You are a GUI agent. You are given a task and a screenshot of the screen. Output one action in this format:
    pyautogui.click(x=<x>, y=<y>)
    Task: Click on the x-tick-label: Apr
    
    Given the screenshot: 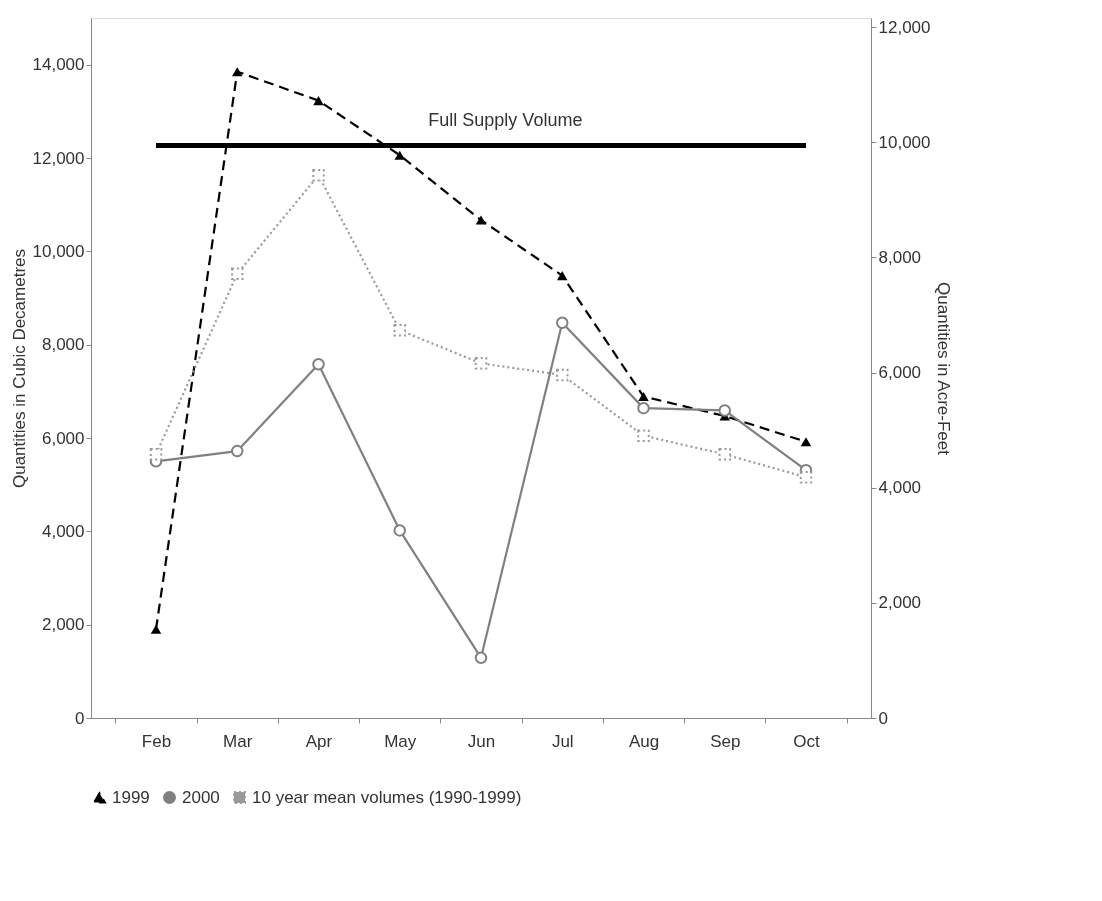 What is the action you would take?
    pyautogui.click(x=319, y=741)
    